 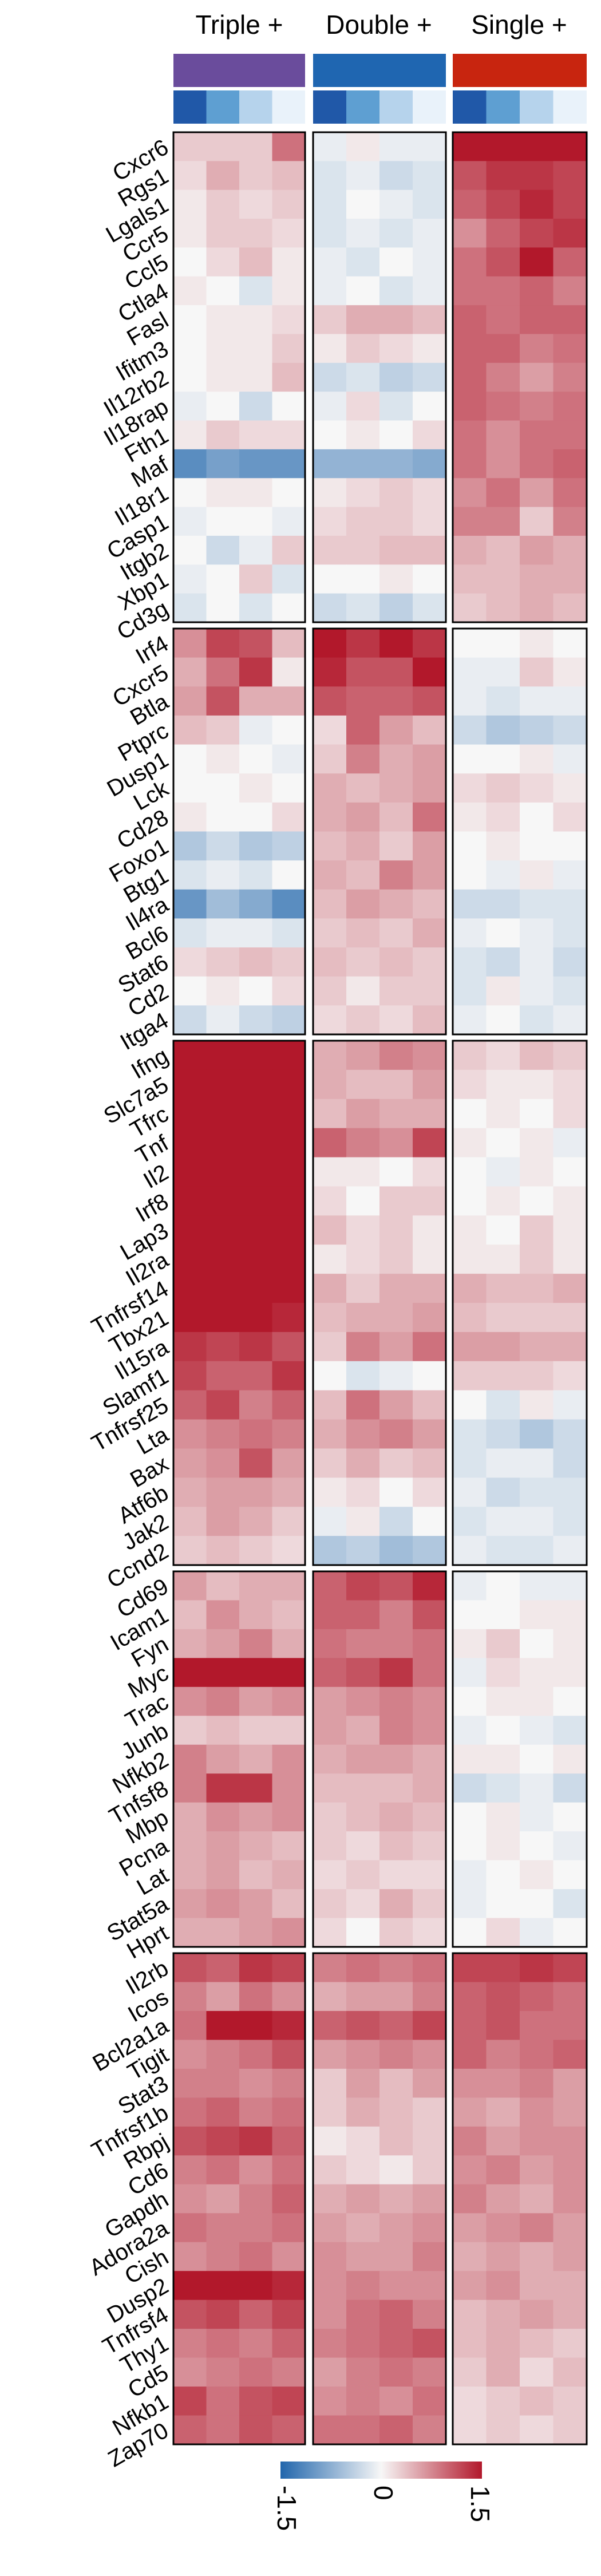 What do you see at coordinates (379, 70) in the screenshot?
I see `group-color-bar` at bounding box center [379, 70].